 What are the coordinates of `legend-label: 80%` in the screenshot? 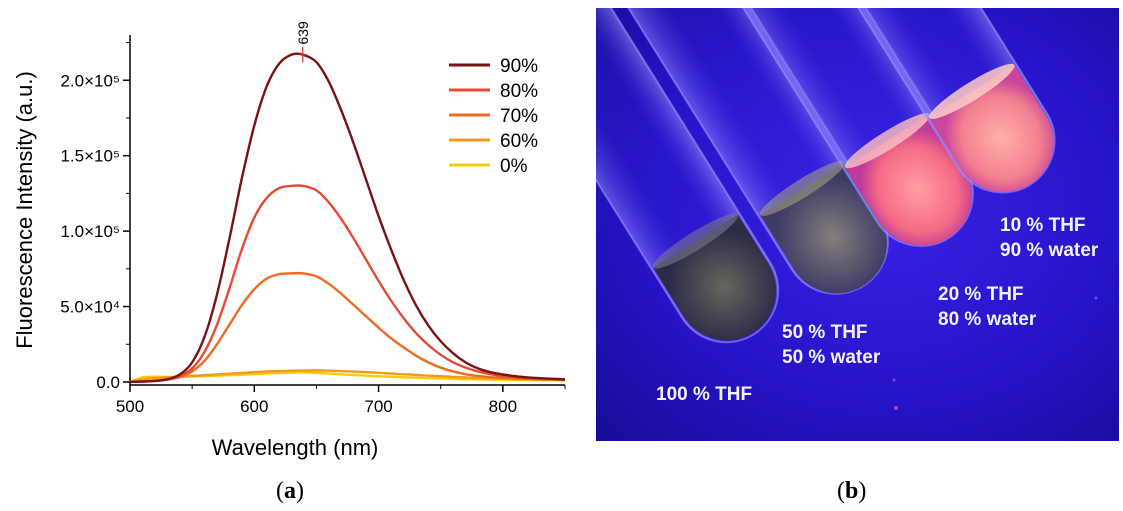 It's located at (519, 91).